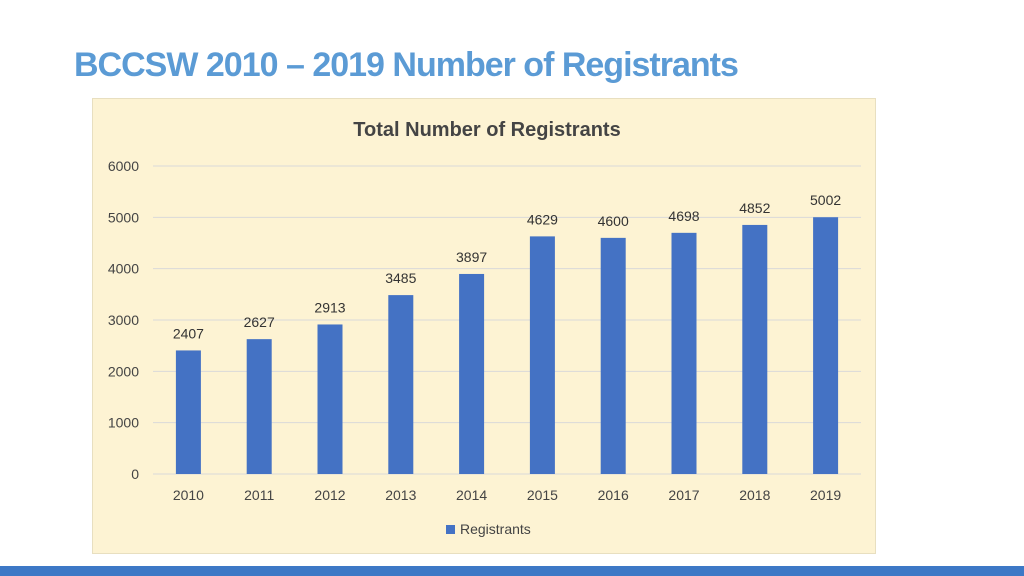  Describe the element at coordinates (188, 333) in the screenshot. I see `data-label: 2407` at that location.